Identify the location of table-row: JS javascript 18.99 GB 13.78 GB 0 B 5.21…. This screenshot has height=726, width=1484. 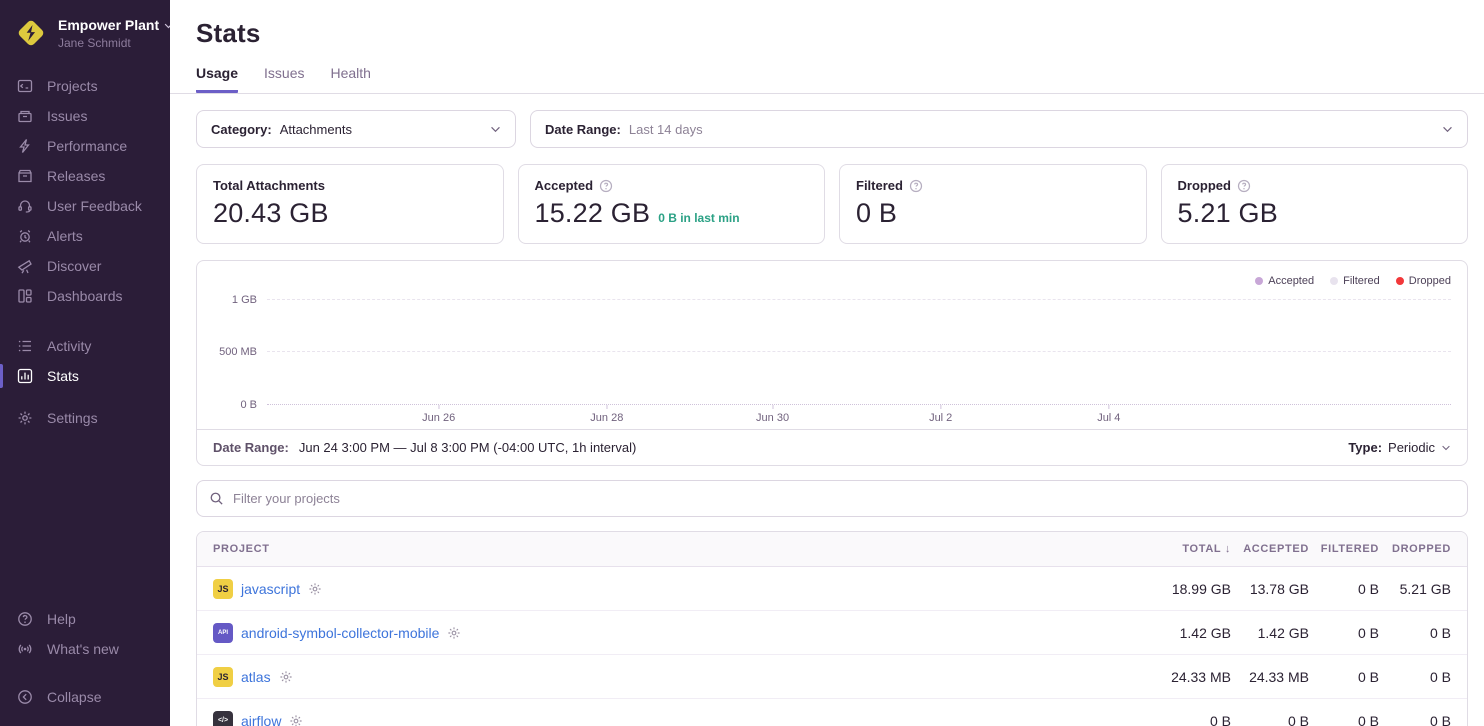
(832, 589).